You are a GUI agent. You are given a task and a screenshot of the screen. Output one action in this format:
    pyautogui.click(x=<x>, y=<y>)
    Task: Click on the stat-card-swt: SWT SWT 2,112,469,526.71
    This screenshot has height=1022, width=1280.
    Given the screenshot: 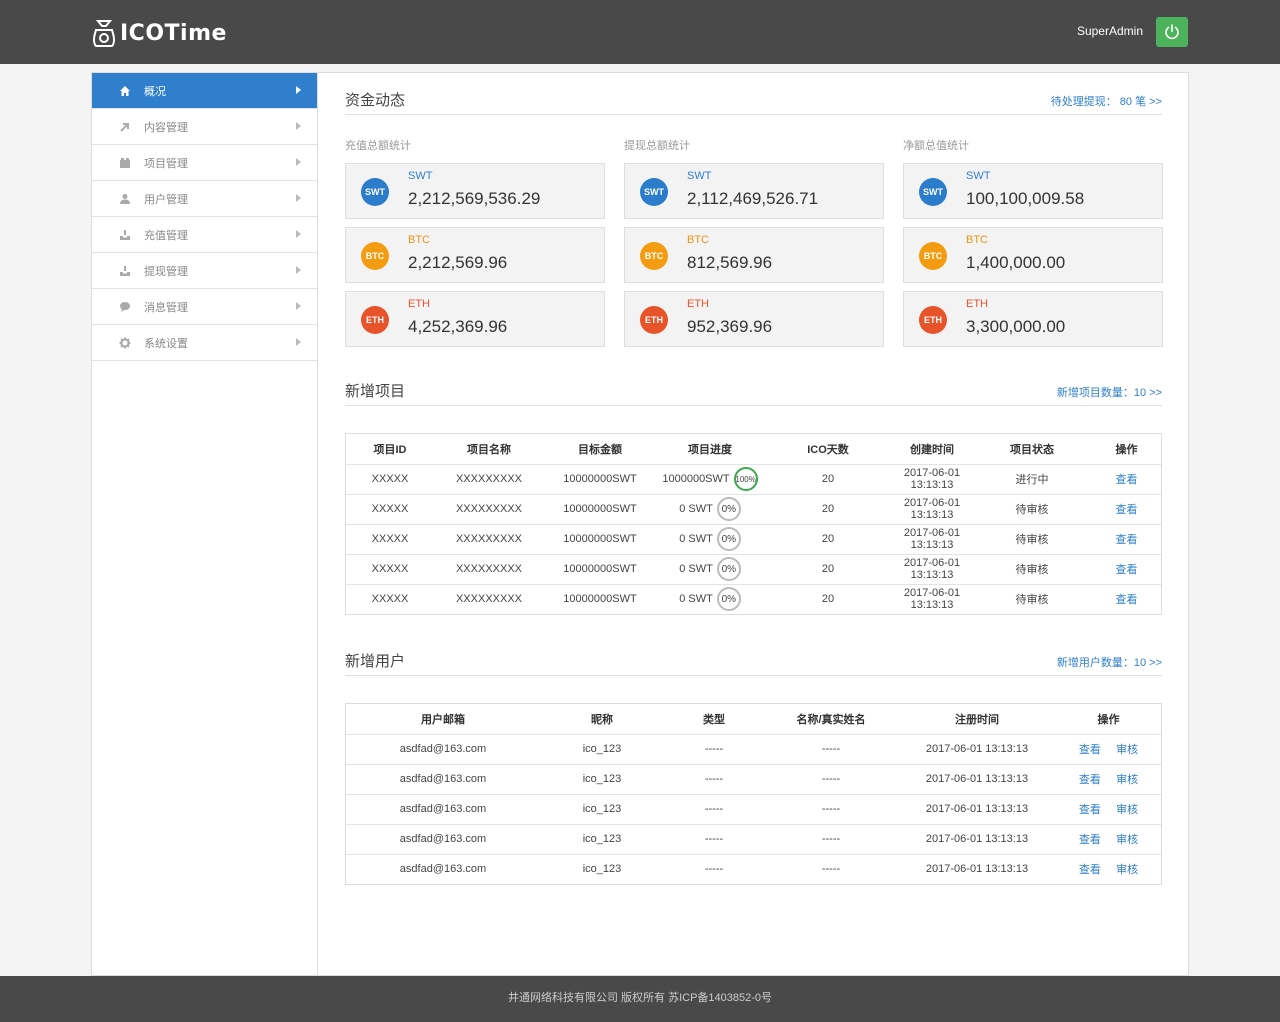 What is the action you would take?
    pyautogui.click(x=754, y=191)
    